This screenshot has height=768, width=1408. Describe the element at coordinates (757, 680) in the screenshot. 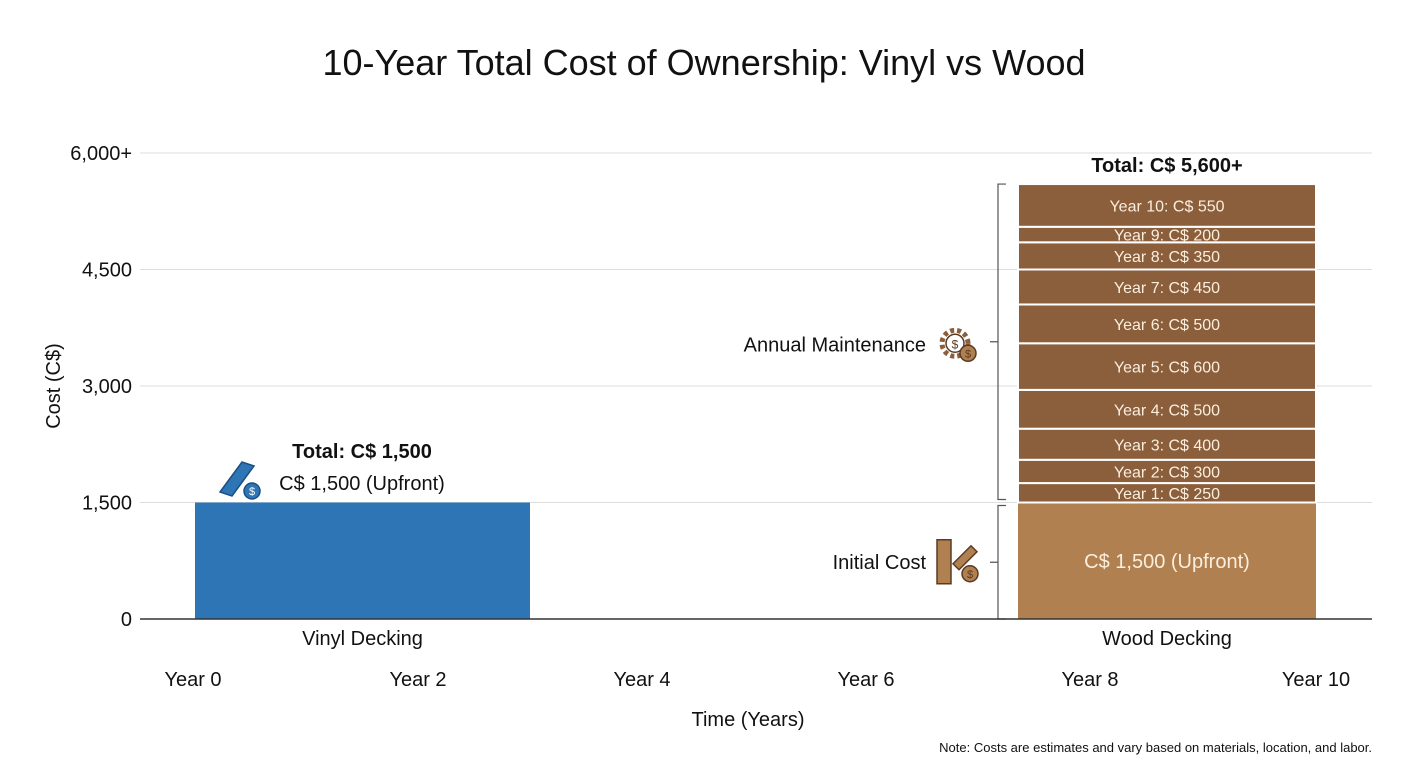

I see `x-tick-labels: Year 0 Year 2 Year 4 Year 6 Year 8 Year 10` at that location.